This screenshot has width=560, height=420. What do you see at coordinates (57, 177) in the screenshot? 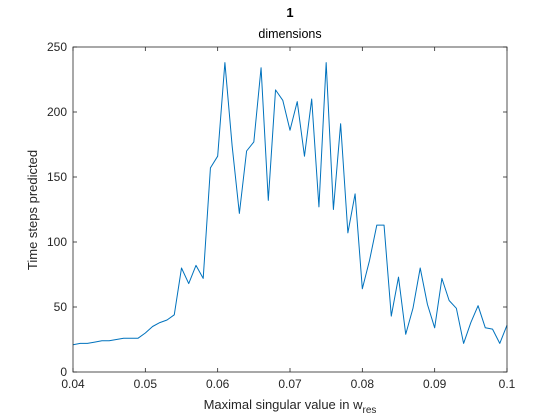
I see `y-tick-label-3: 150` at bounding box center [57, 177].